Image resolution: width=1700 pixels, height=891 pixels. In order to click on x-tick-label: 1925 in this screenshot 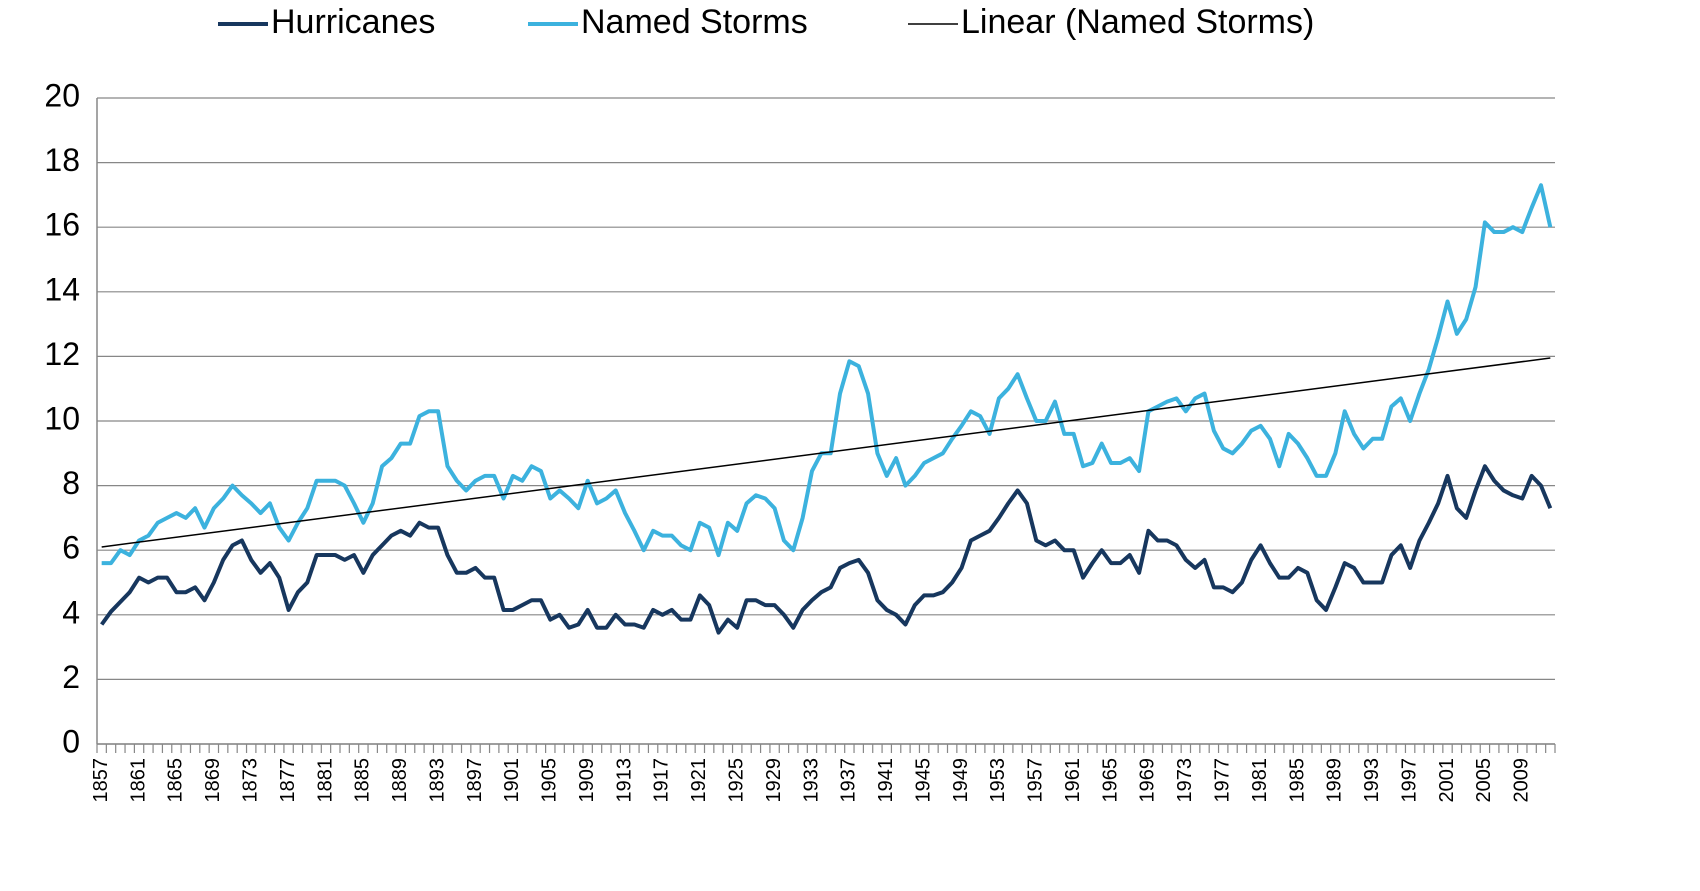, I will do `click(736, 780)`.